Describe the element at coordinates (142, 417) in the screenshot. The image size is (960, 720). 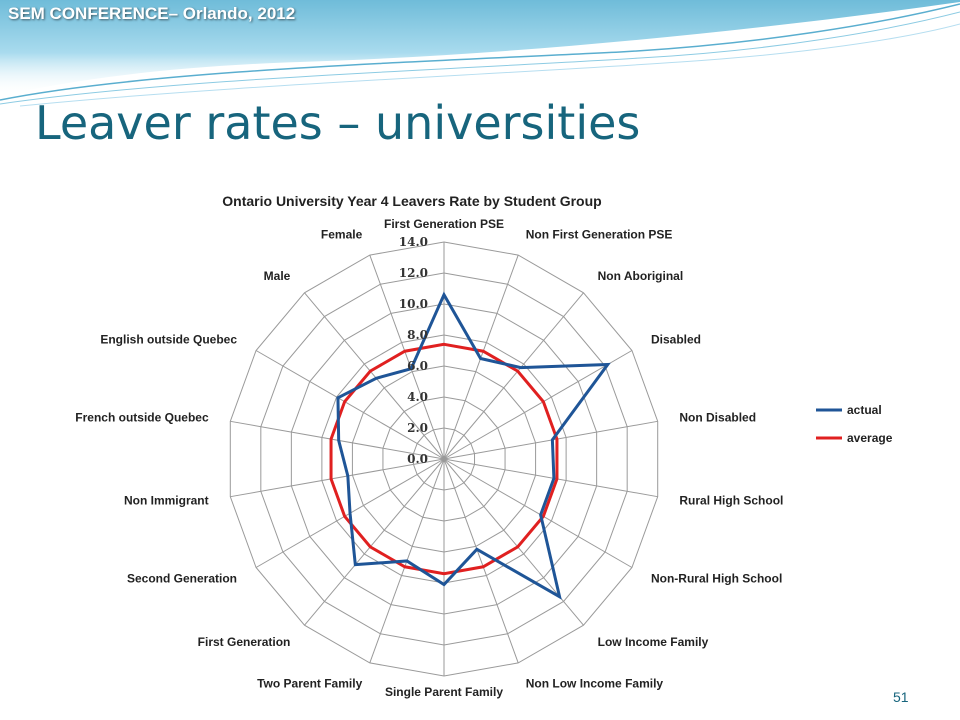
I see `category-label: French outside Quebec` at that location.